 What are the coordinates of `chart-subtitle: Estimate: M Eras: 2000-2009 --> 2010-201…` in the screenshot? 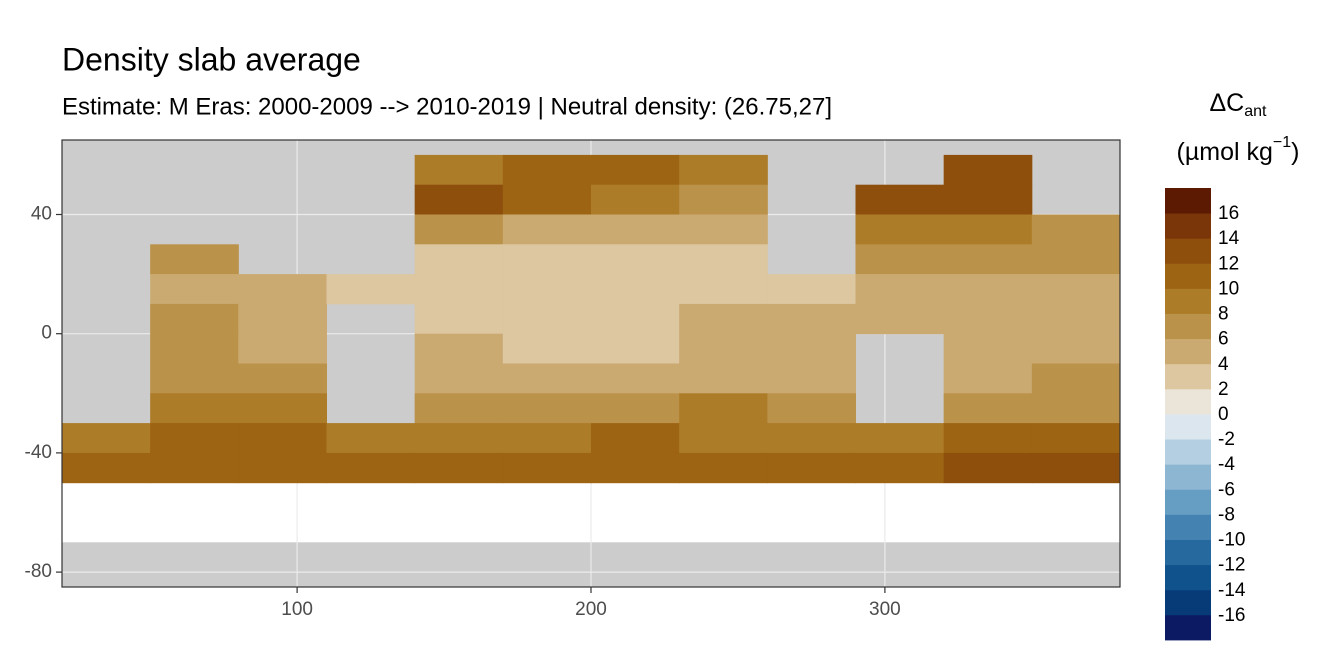 It's located at (447, 106).